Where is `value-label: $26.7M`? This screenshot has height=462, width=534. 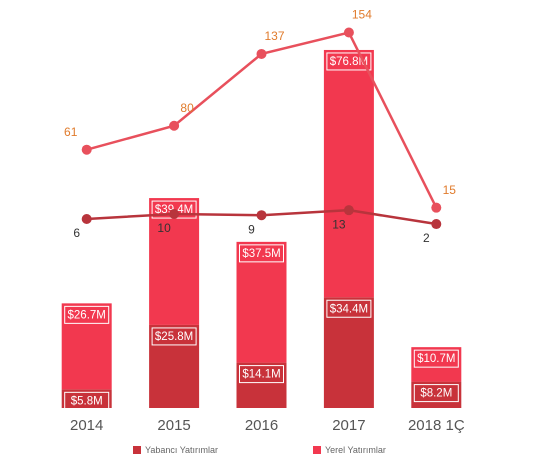
value-label: $26.7M is located at coordinates (87, 315).